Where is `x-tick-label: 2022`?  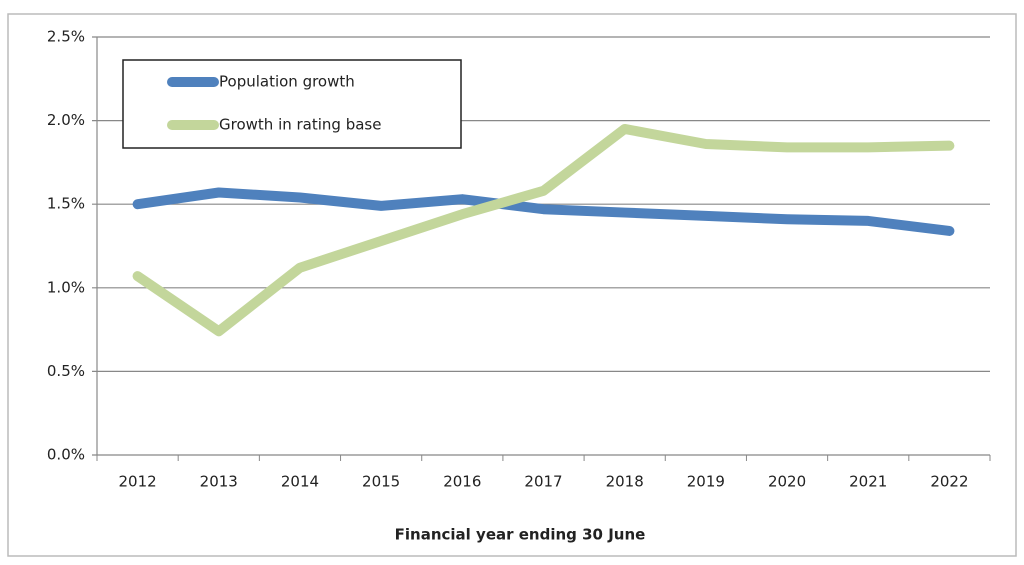 x-tick-label: 2022 is located at coordinates (949, 482).